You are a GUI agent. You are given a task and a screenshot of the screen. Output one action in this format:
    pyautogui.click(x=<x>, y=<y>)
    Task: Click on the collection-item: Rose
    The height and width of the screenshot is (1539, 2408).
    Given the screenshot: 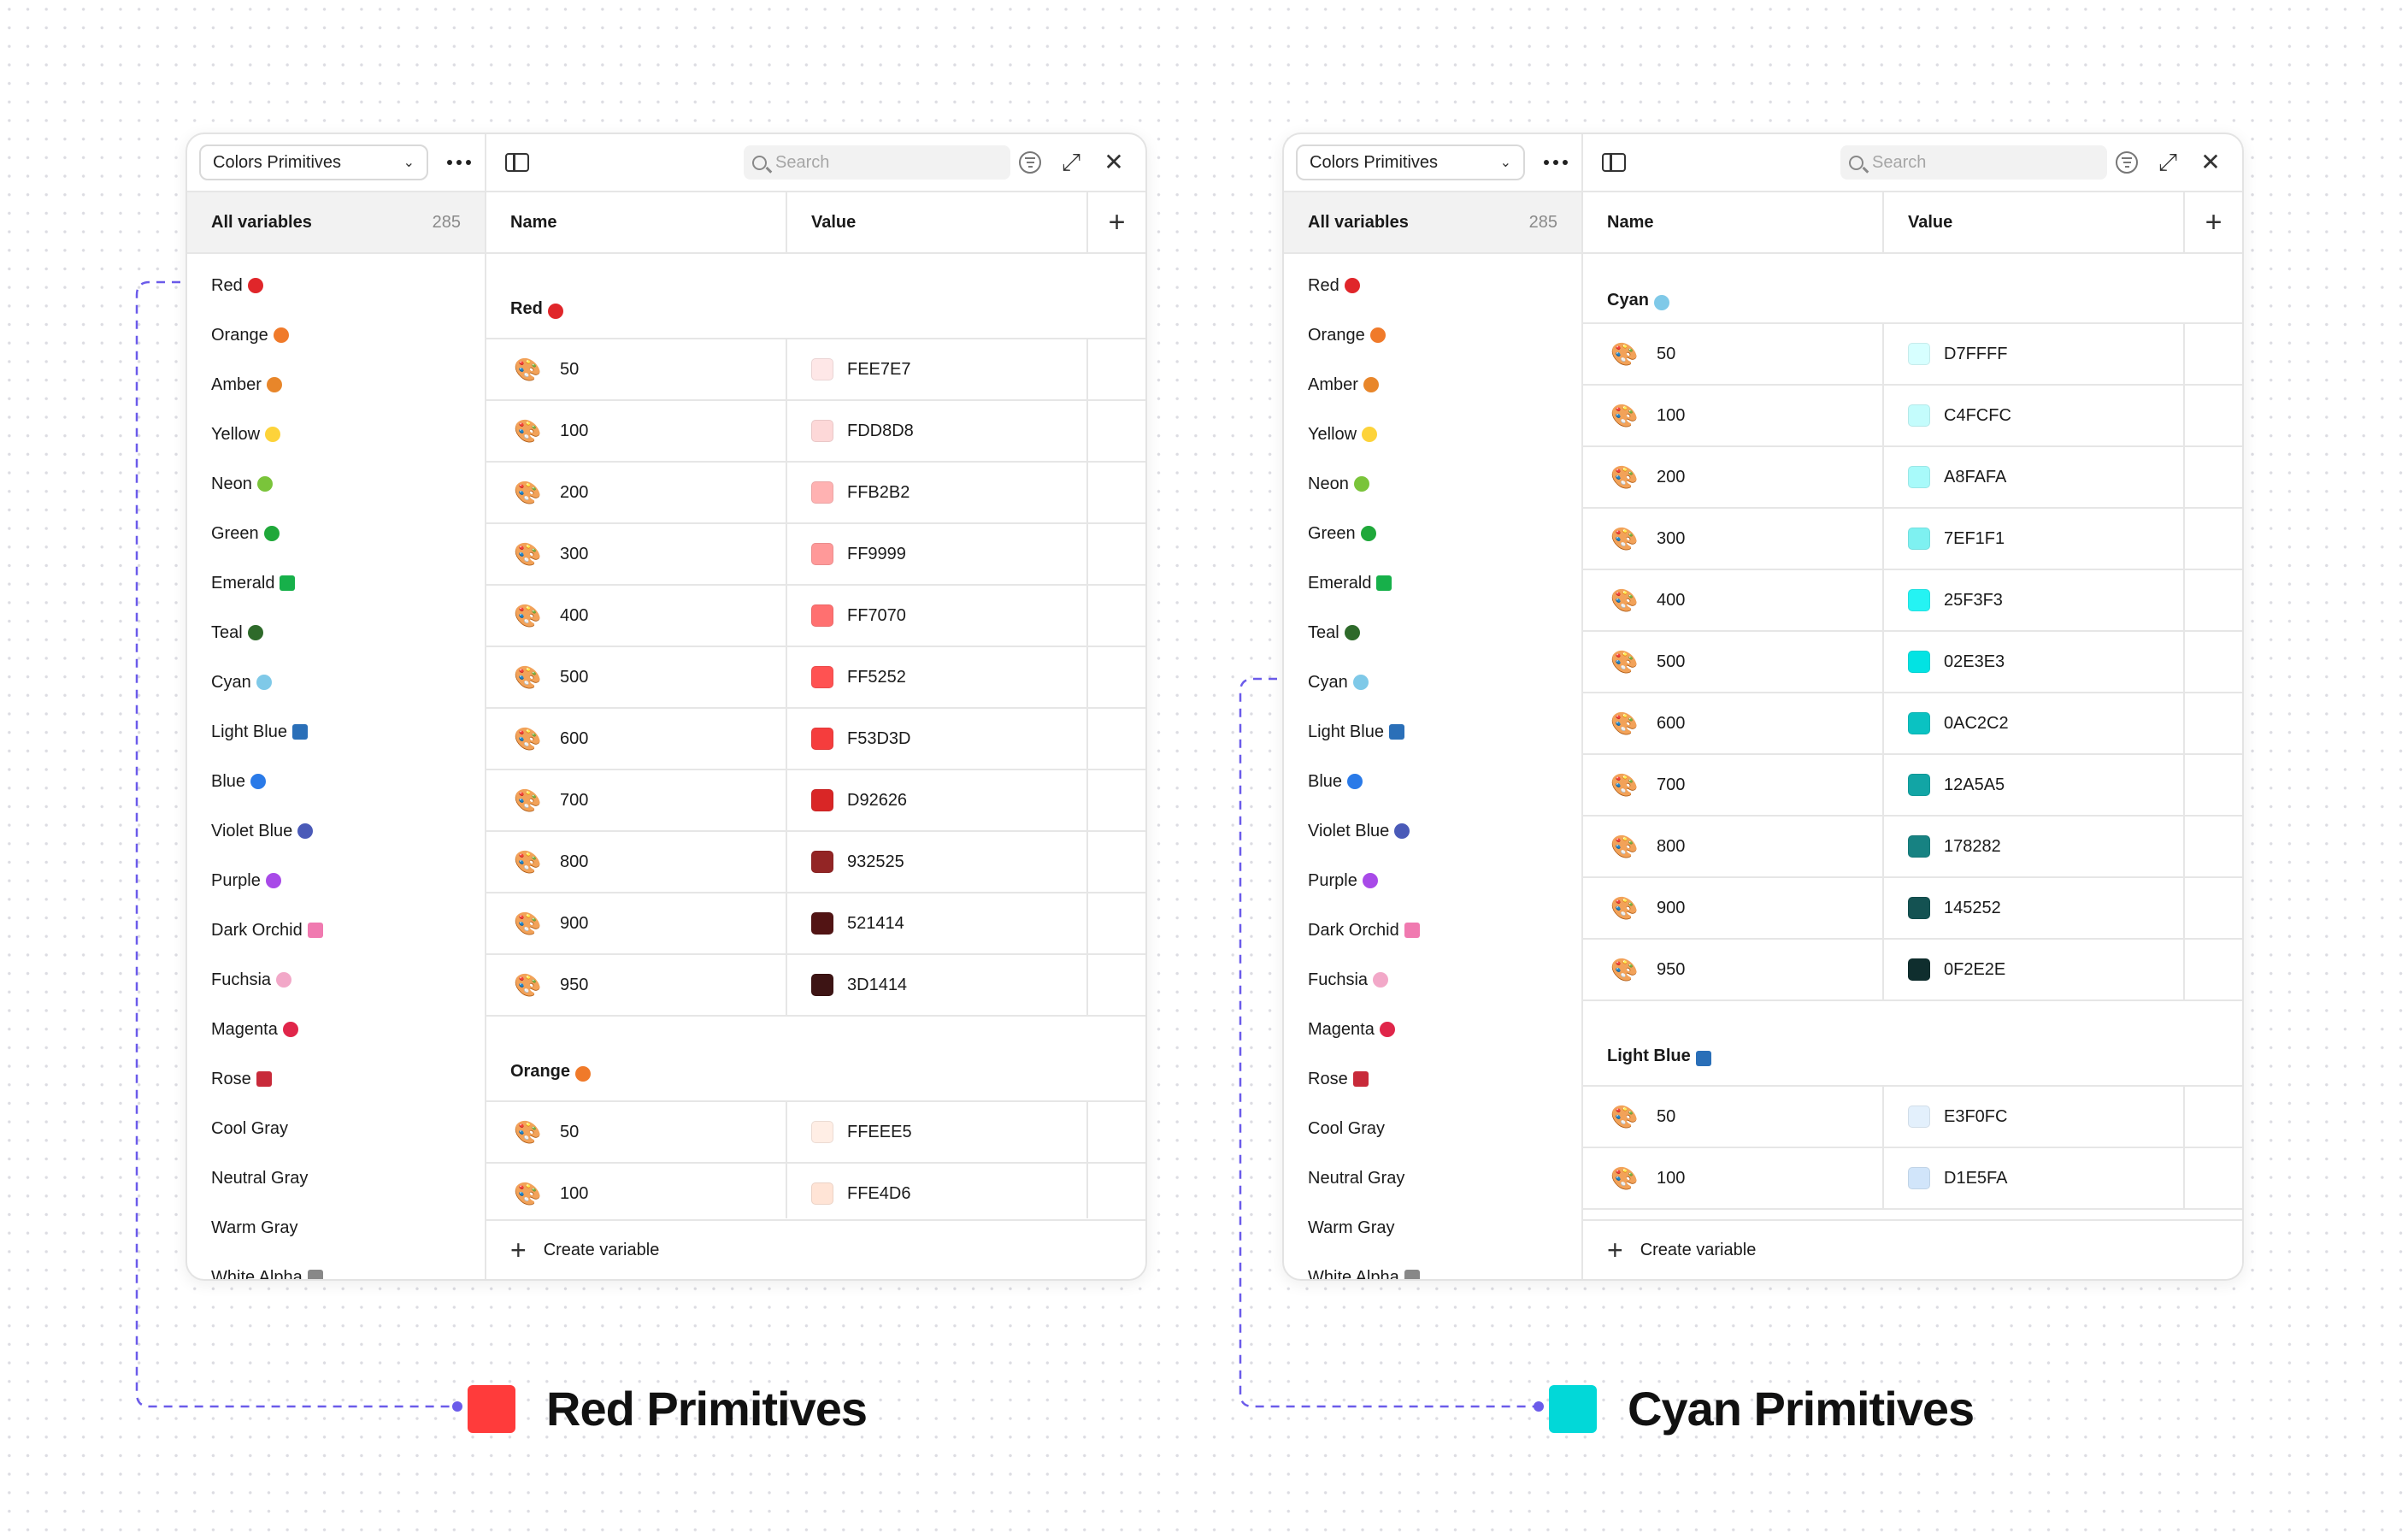 What is the action you would take?
    pyautogui.click(x=1432, y=1079)
    